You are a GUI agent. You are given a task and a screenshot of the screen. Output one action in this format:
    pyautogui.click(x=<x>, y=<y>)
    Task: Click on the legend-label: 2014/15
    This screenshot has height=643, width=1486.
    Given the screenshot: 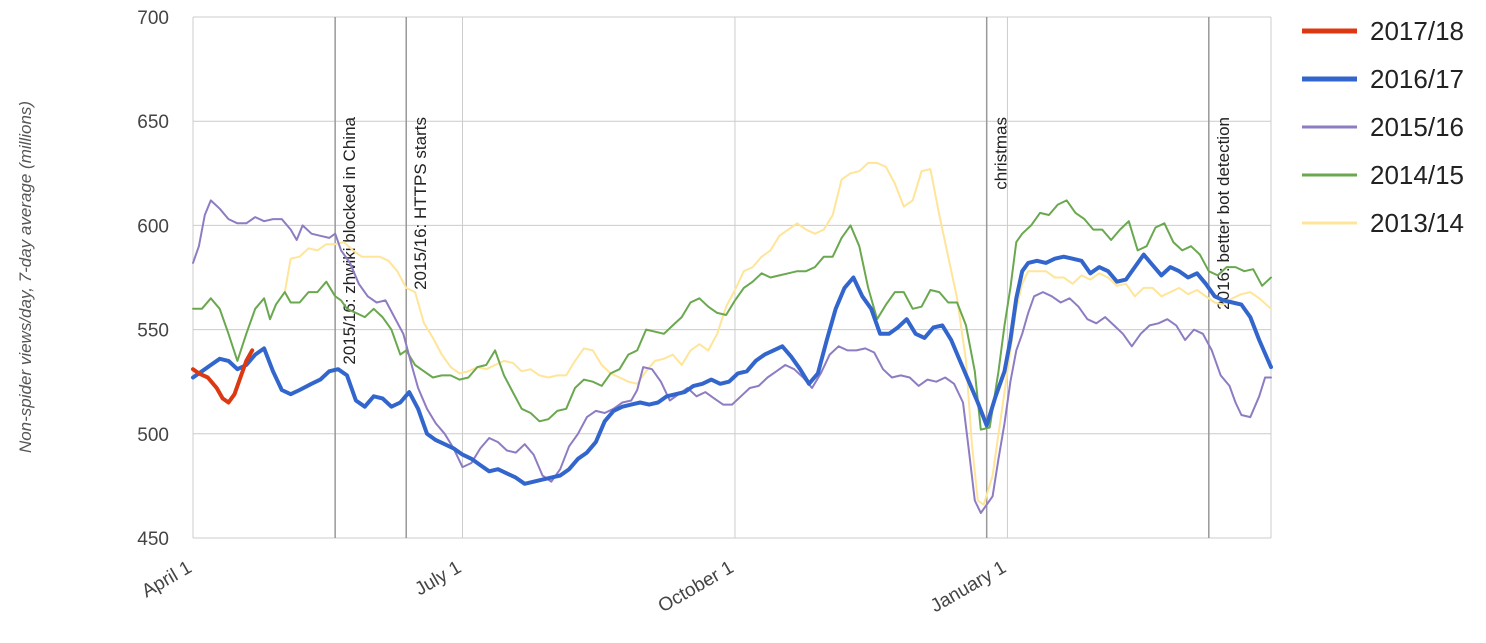 What is the action you would take?
    pyautogui.click(x=1417, y=175)
    